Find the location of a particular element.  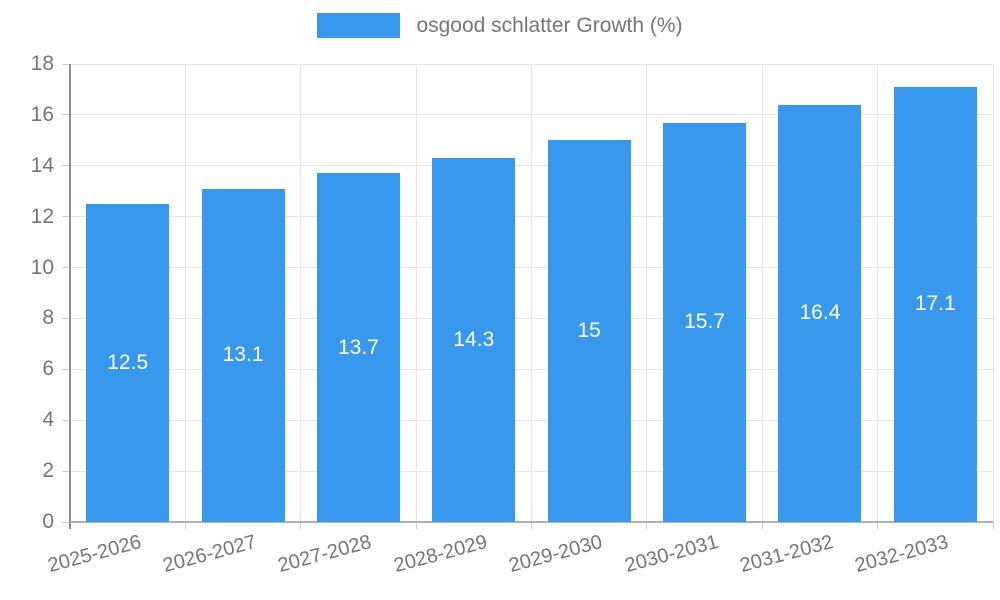

y-axis-label: 18 is located at coordinates (42, 63).